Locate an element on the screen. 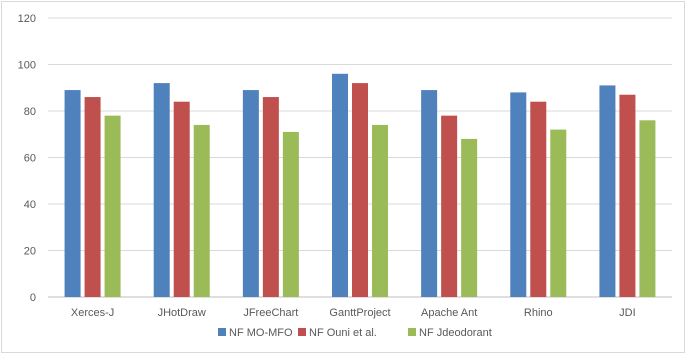  legend: NF MO-MFO NF Ouni et al. NF Jdeodorant is located at coordinates (355, 333).